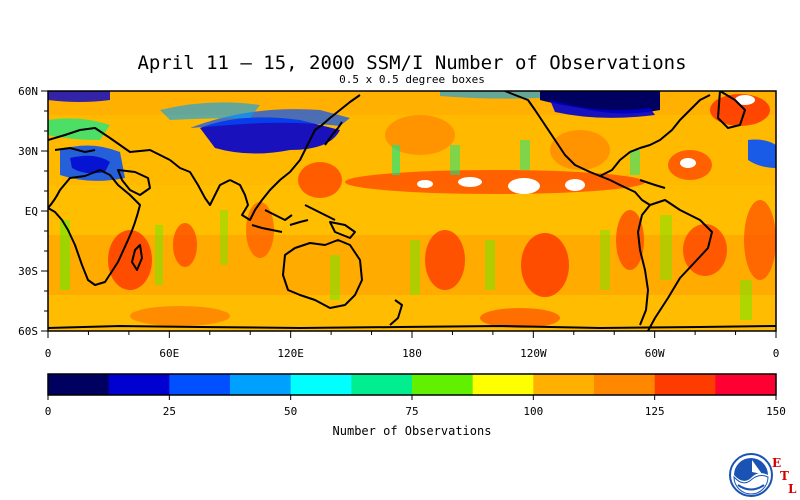 This screenshot has width=800, height=500. Describe the element at coordinates (290, 353) in the screenshot. I see `lon-label: 120E` at that location.